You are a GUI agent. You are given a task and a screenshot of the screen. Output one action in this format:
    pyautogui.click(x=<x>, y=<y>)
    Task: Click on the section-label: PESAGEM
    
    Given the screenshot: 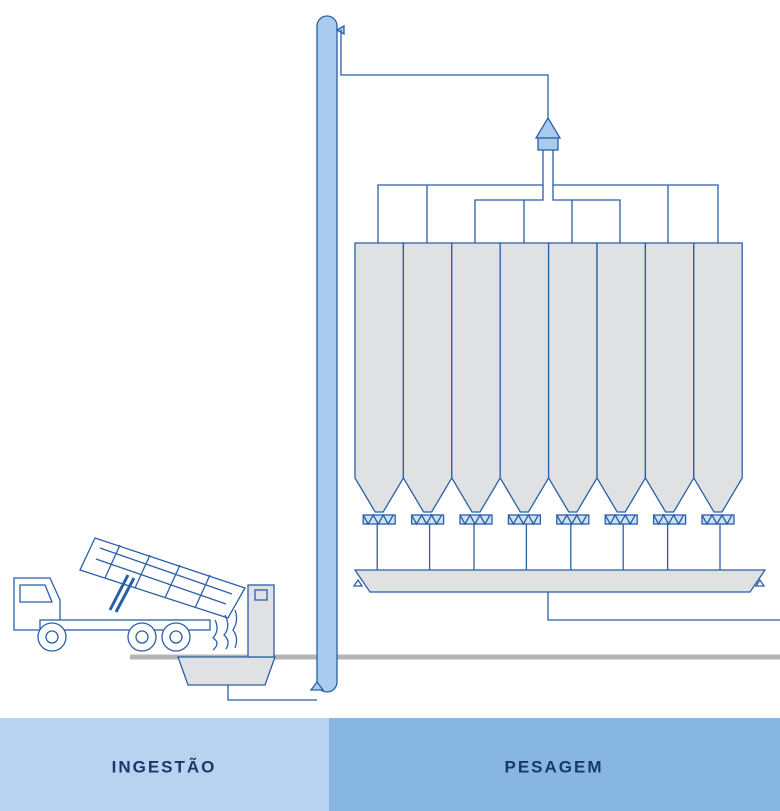 What is the action you would take?
    pyautogui.click(x=553, y=766)
    